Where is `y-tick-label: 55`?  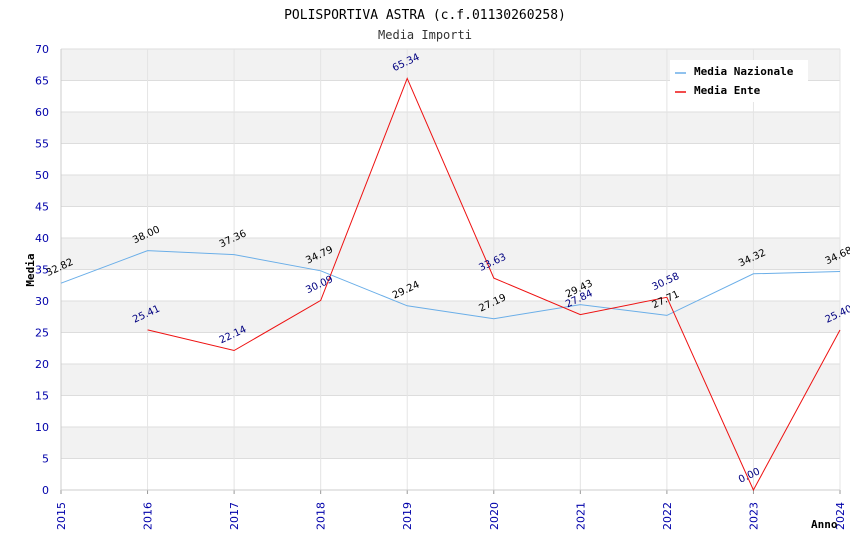
y-tick-label: 55 is located at coordinates (42, 144).